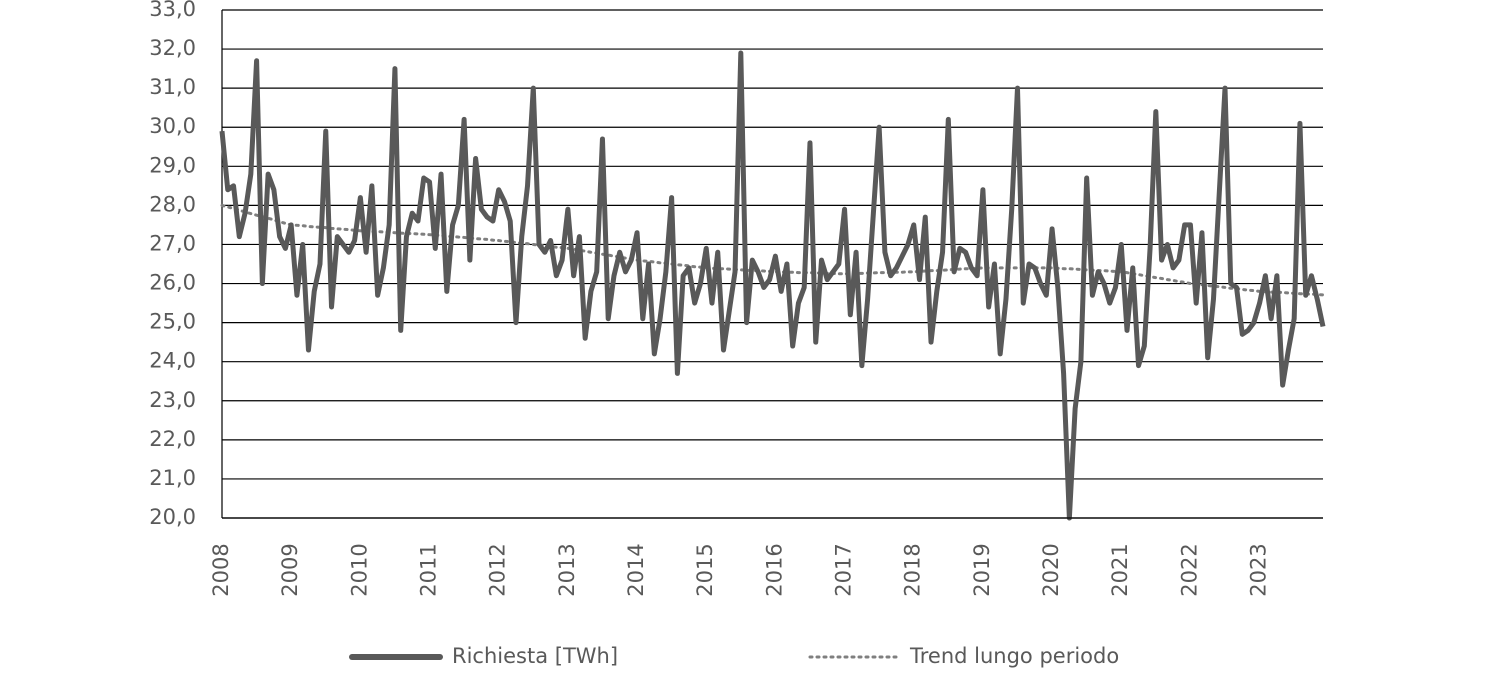 This screenshot has width=1497, height=680. I want to click on y-tick-label: 28,0, so click(172, 204).